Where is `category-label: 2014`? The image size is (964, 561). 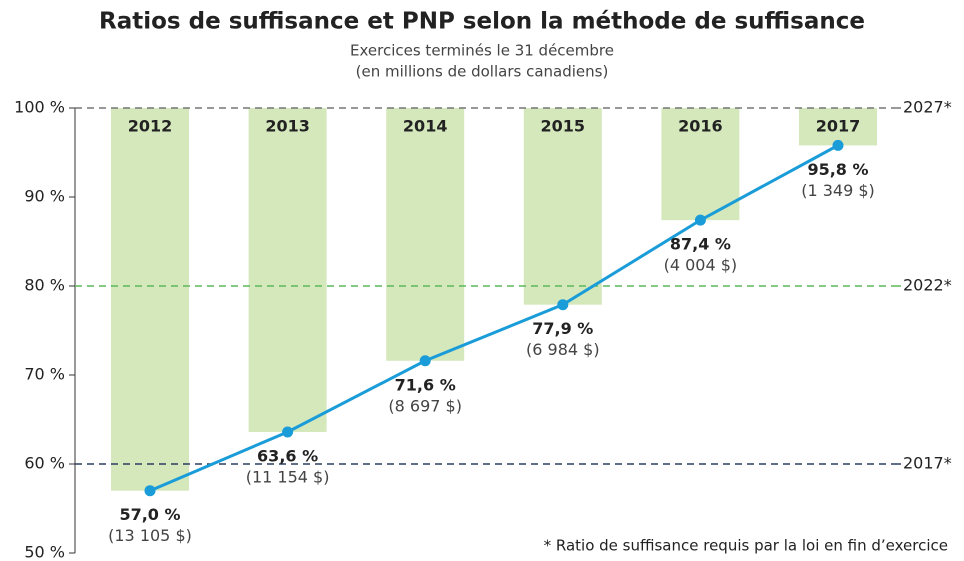
category-label: 2014 is located at coordinates (425, 126).